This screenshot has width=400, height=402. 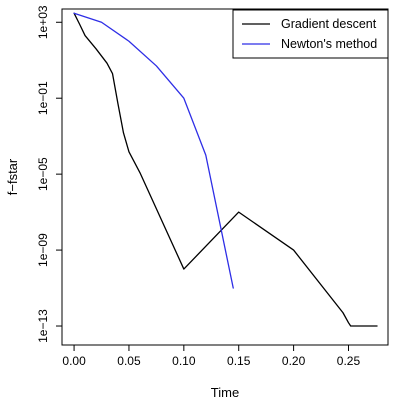 I want to click on y-tick-label-0: 1e+03, so click(x=43, y=22).